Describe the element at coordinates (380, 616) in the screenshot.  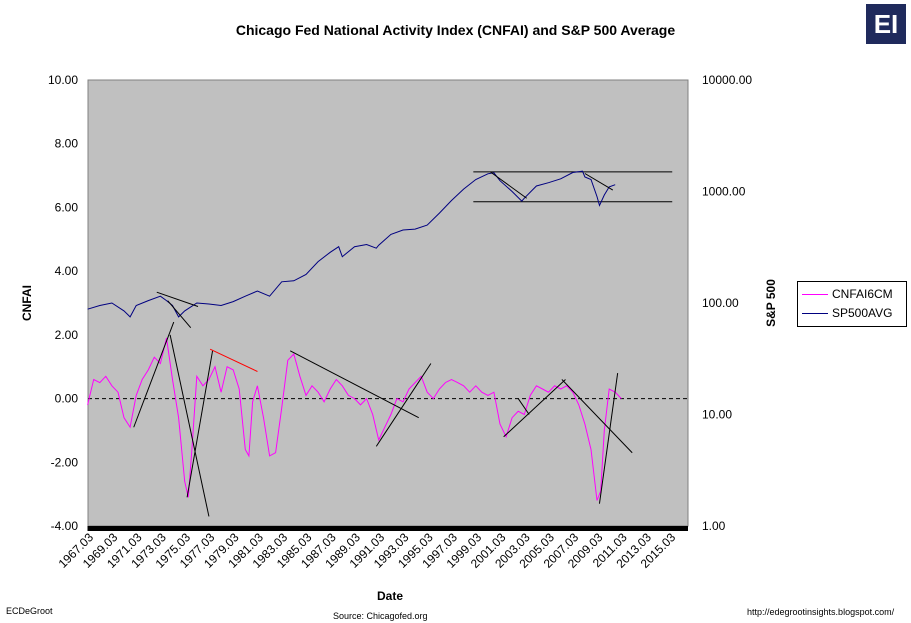
I see `source-label: Source: Chicagofed.org` at that location.